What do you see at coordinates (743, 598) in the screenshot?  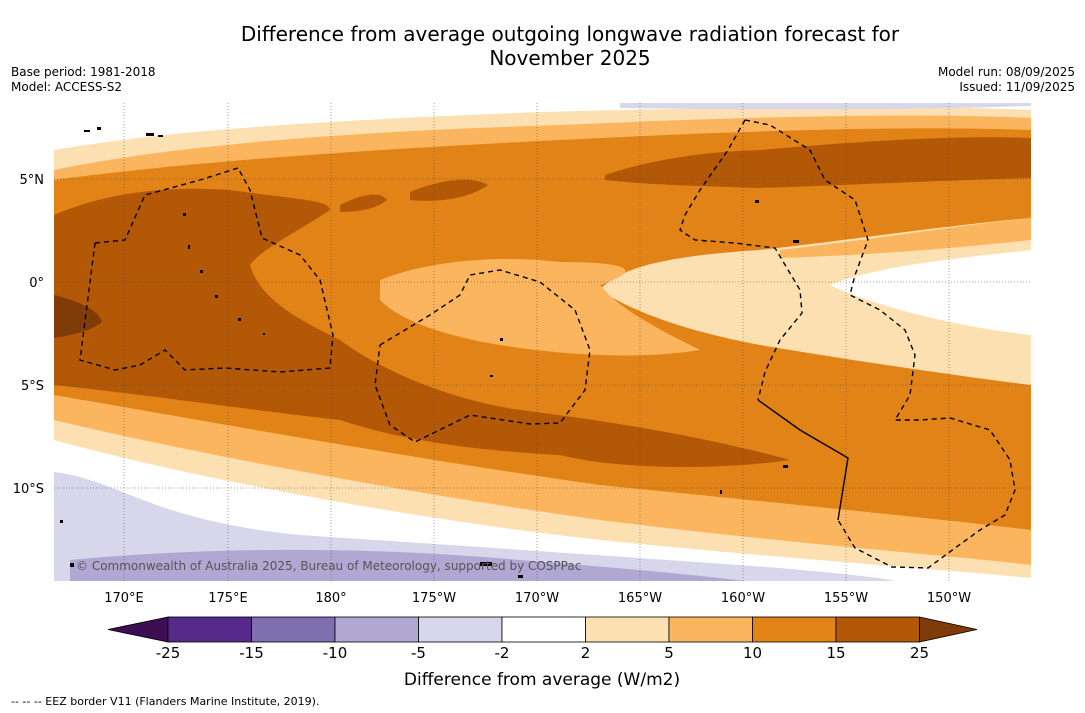 I see `lon-label-160w: 160°W` at bounding box center [743, 598].